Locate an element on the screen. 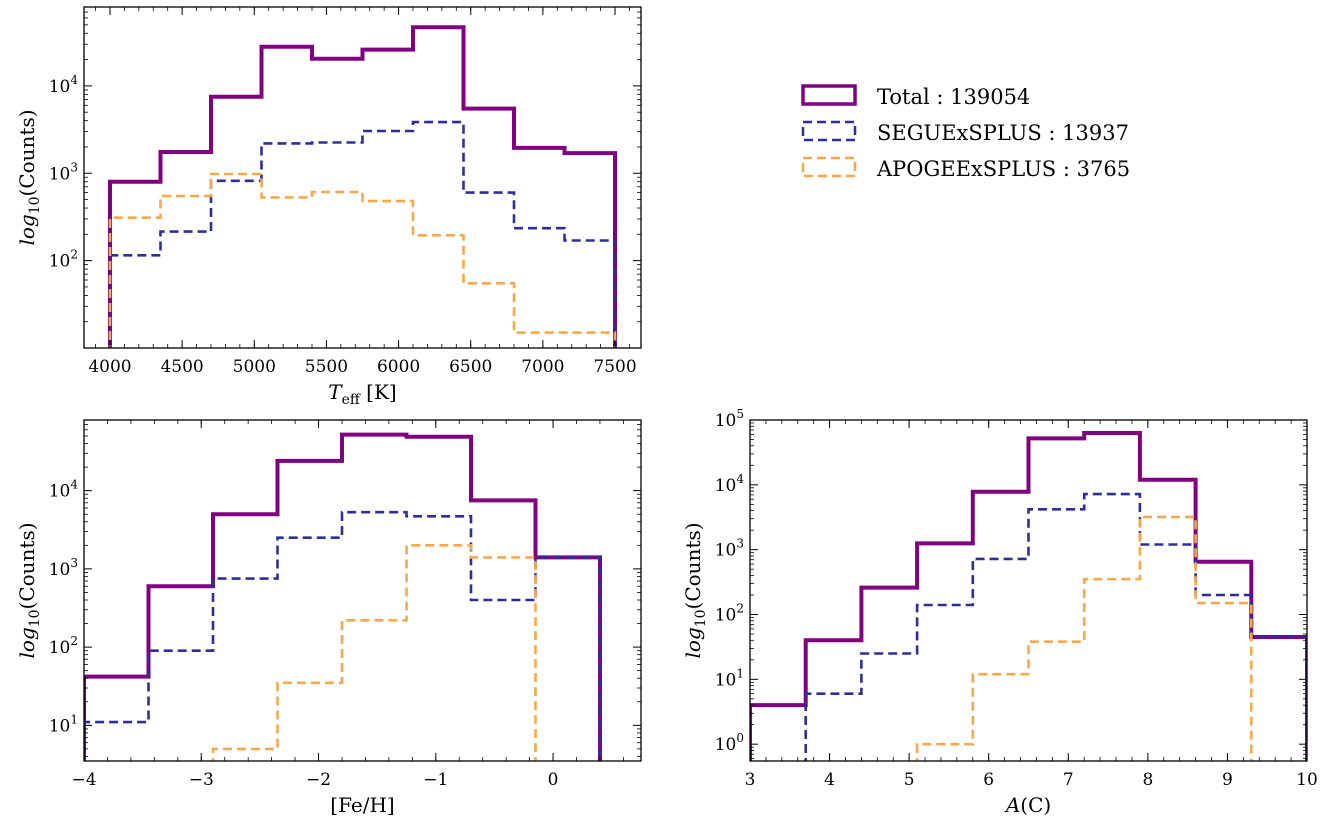 This screenshot has width=1331, height=820. x-tick-label: 3 is located at coordinates (750, 780).